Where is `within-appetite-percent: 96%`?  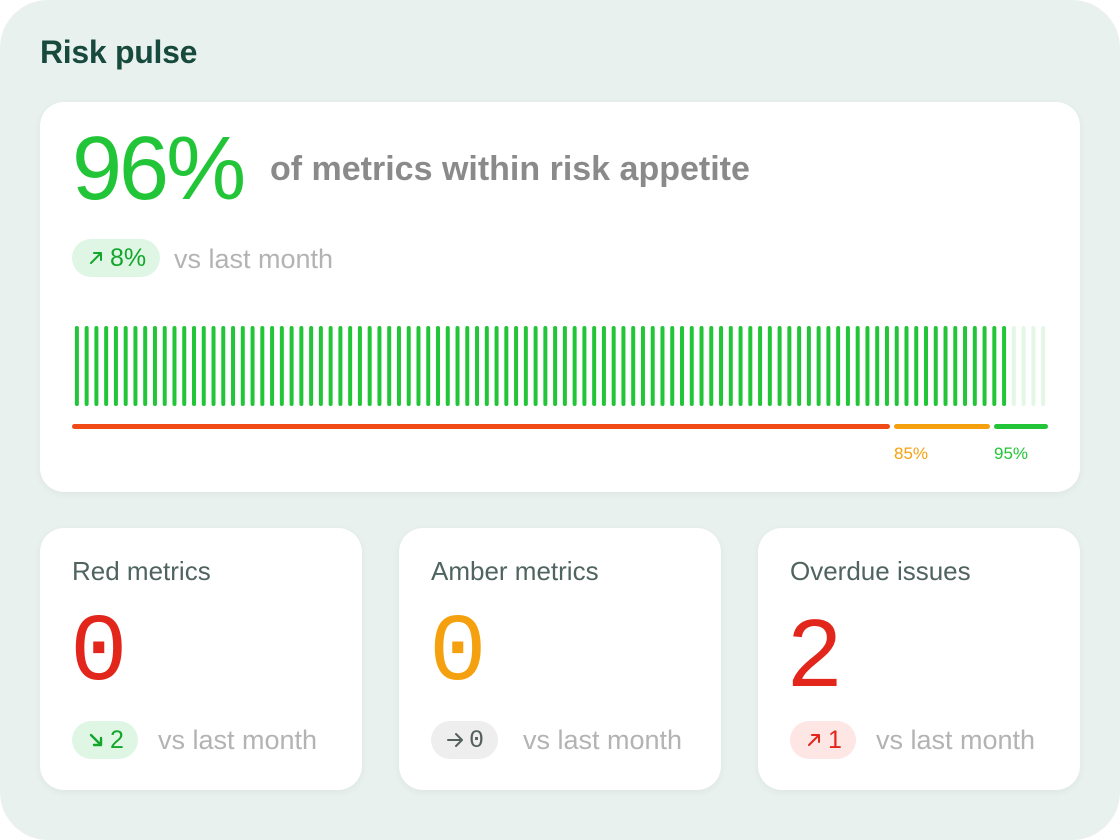 within-appetite-percent: 96% is located at coordinates (159, 169).